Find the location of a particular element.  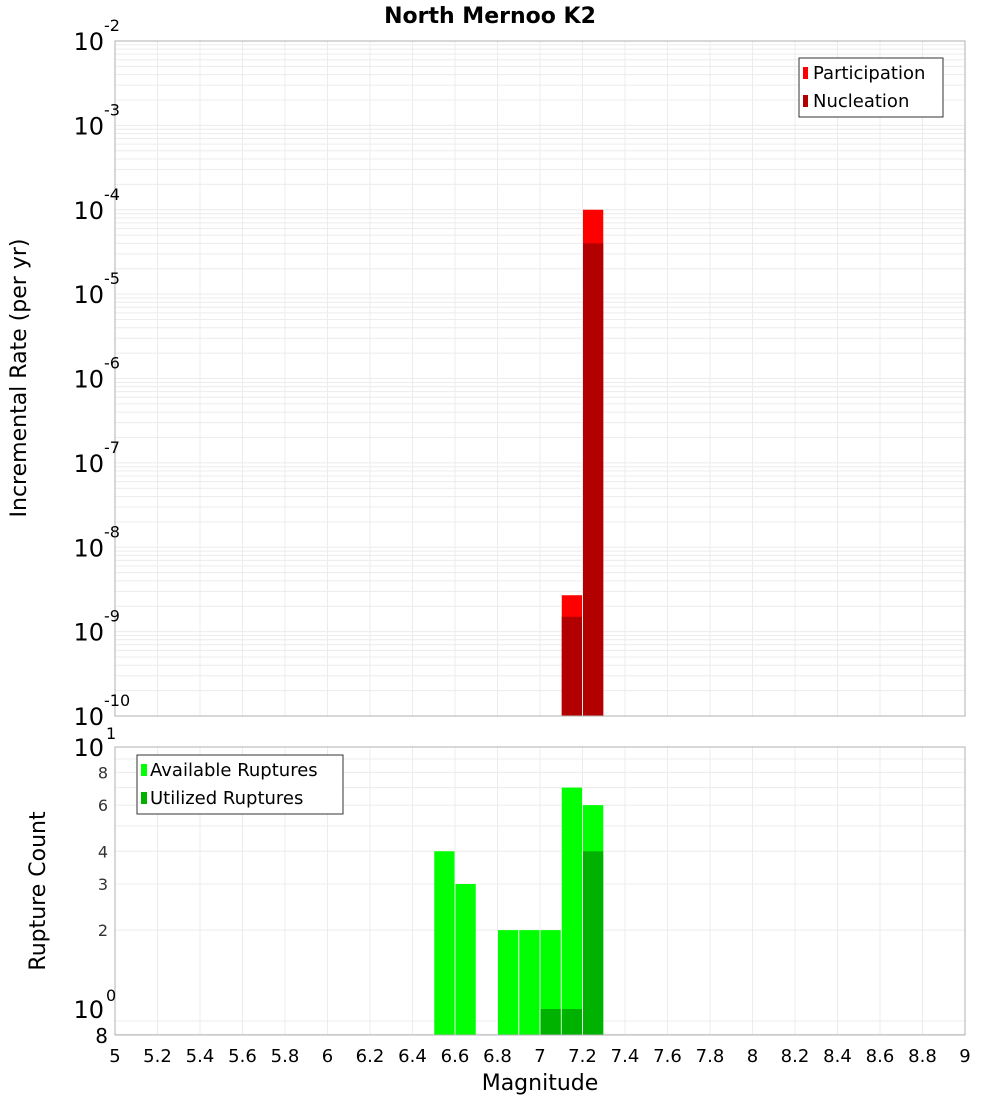

y-tick-exponent: -8 is located at coordinates (112, 531).